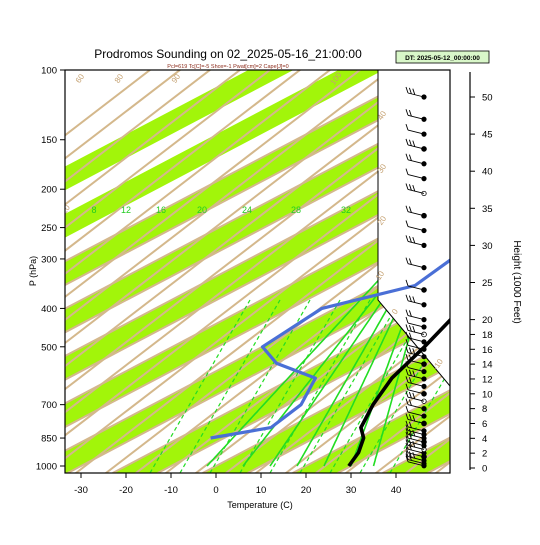  I want to click on height-tick-label: 16, so click(487, 350).